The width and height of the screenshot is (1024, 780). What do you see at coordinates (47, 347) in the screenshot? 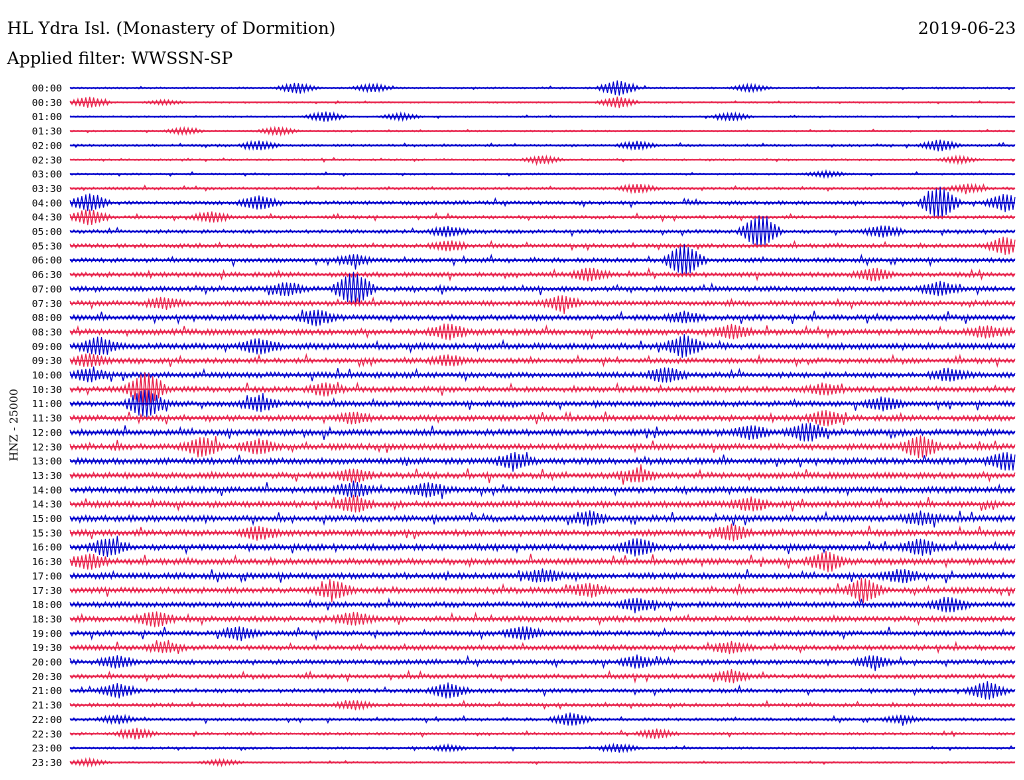
I see `time-tick-label: 09:00` at bounding box center [47, 347].